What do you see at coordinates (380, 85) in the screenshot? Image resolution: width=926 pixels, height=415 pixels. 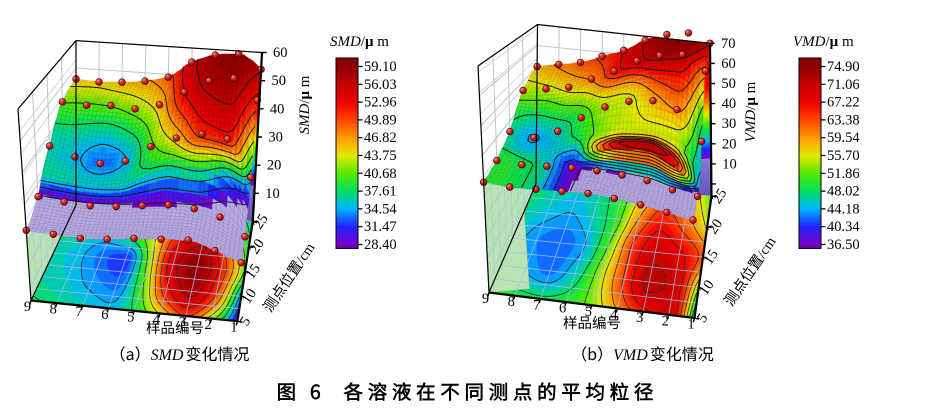 I see `svg-text: 56.03` at bounding box center [380, 85].